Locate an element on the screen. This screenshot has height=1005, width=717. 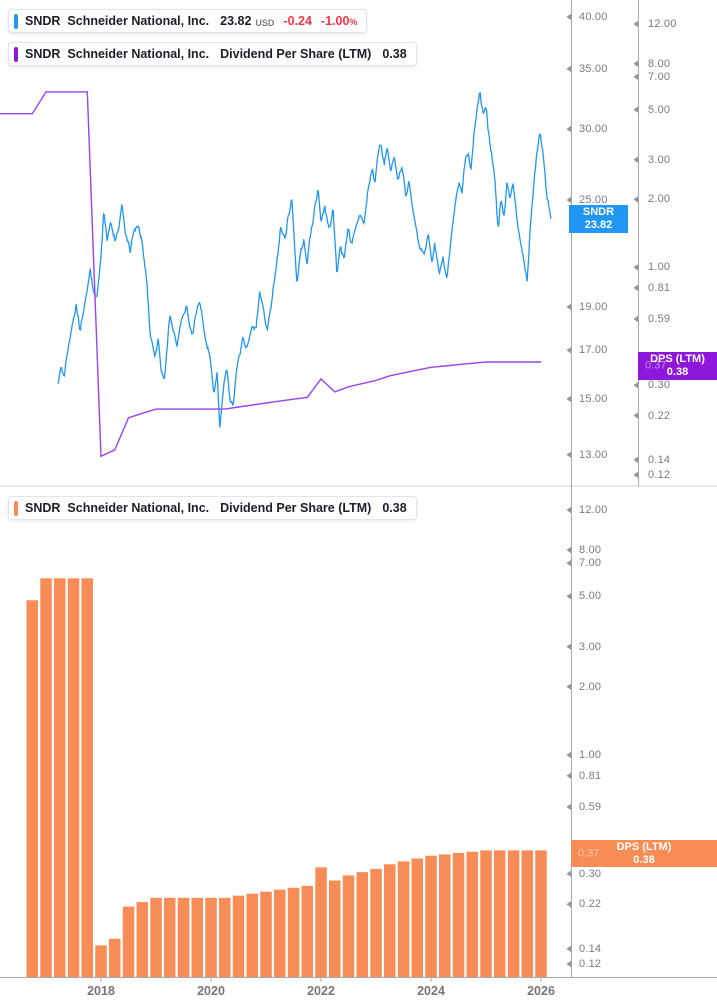
axis-tick-label: 7.00 is located at coordinates (590, 563).